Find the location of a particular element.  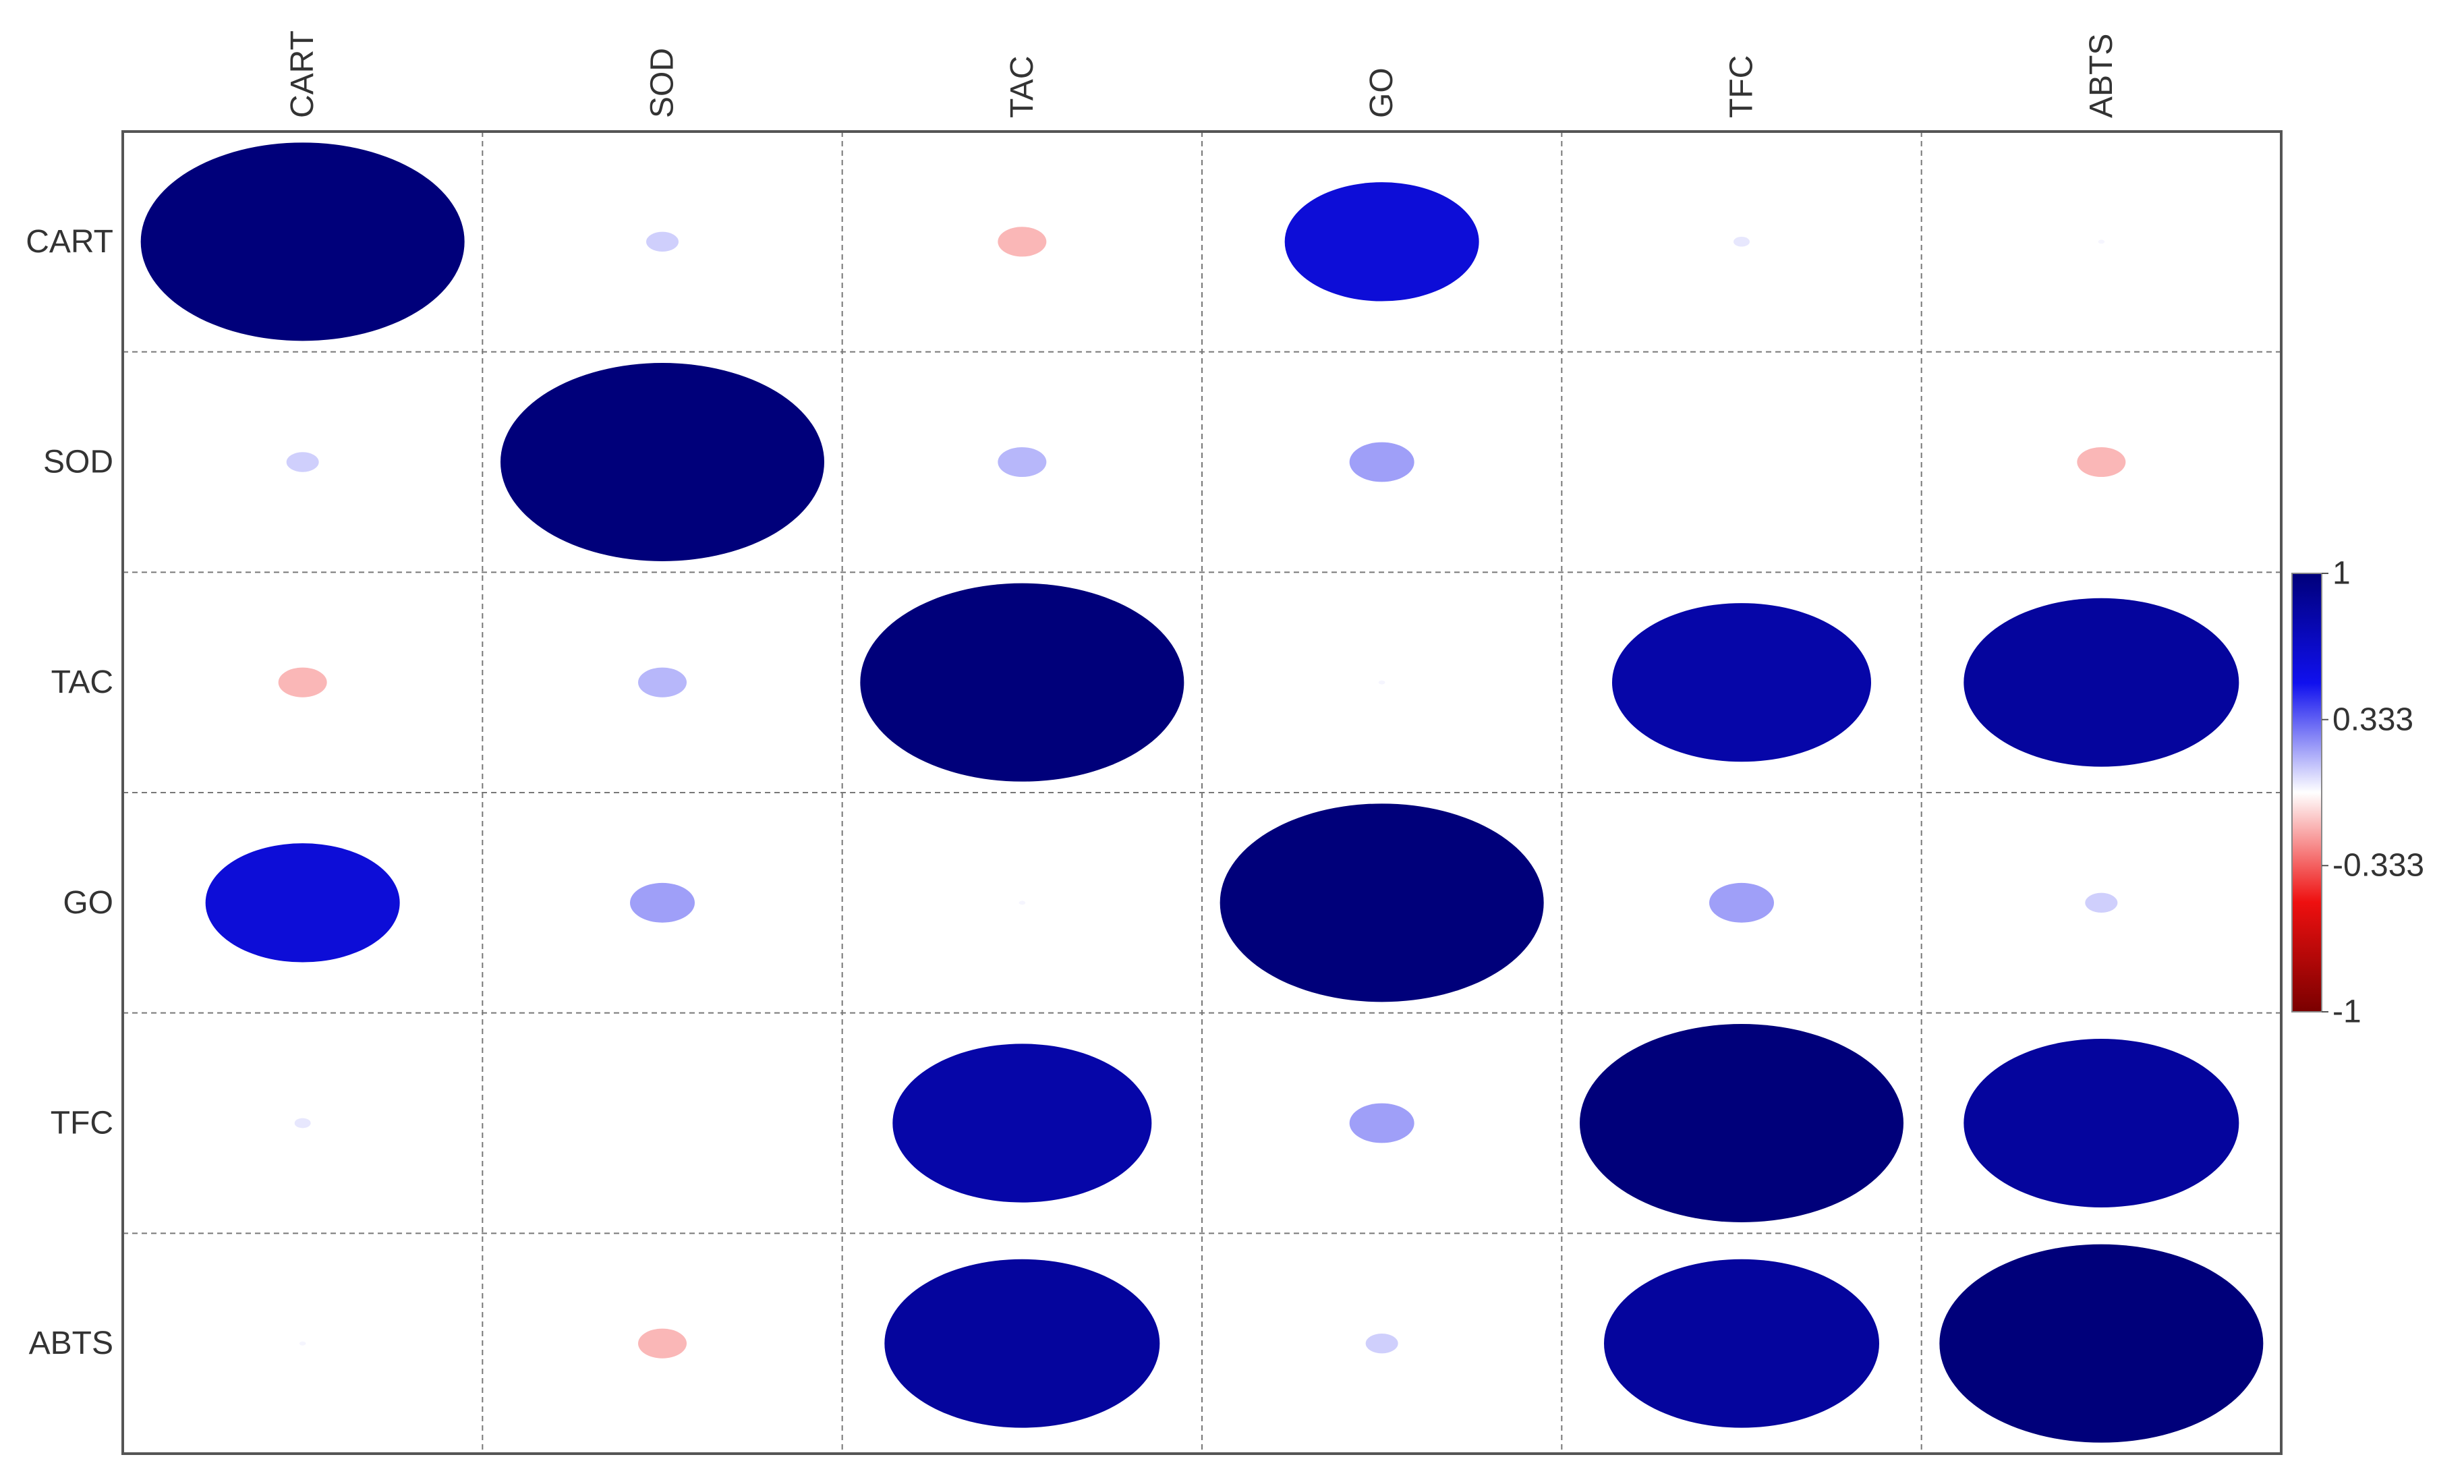

ellipse-tac-sod is located at coordinates (662, 682).